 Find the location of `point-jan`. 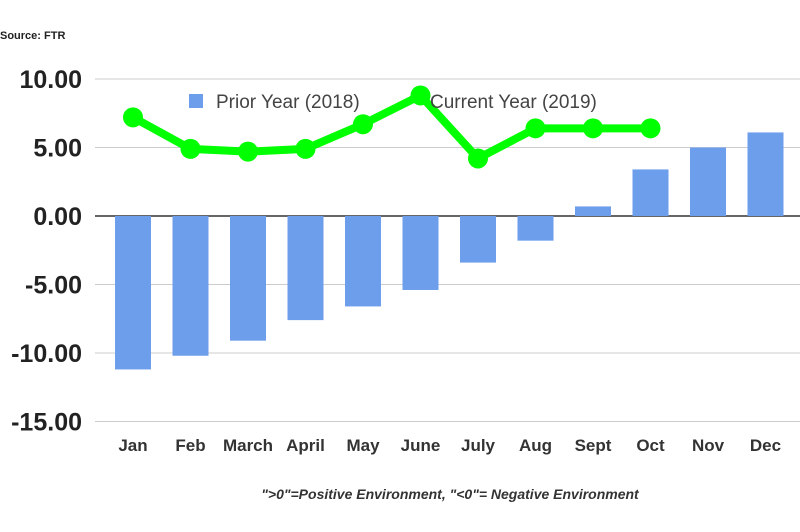

point-jan is located at coordinates (133, 117).